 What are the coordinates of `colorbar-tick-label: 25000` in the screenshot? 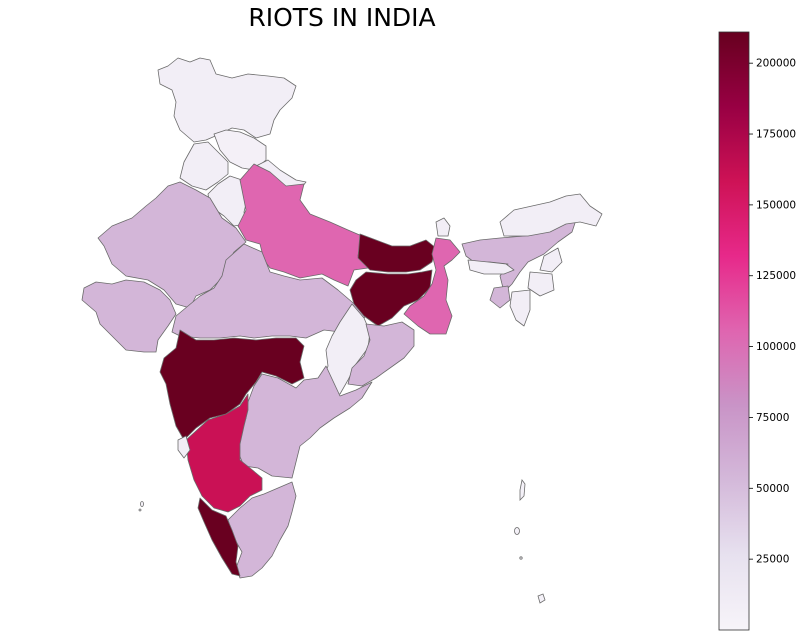 It's located at (772, 560).